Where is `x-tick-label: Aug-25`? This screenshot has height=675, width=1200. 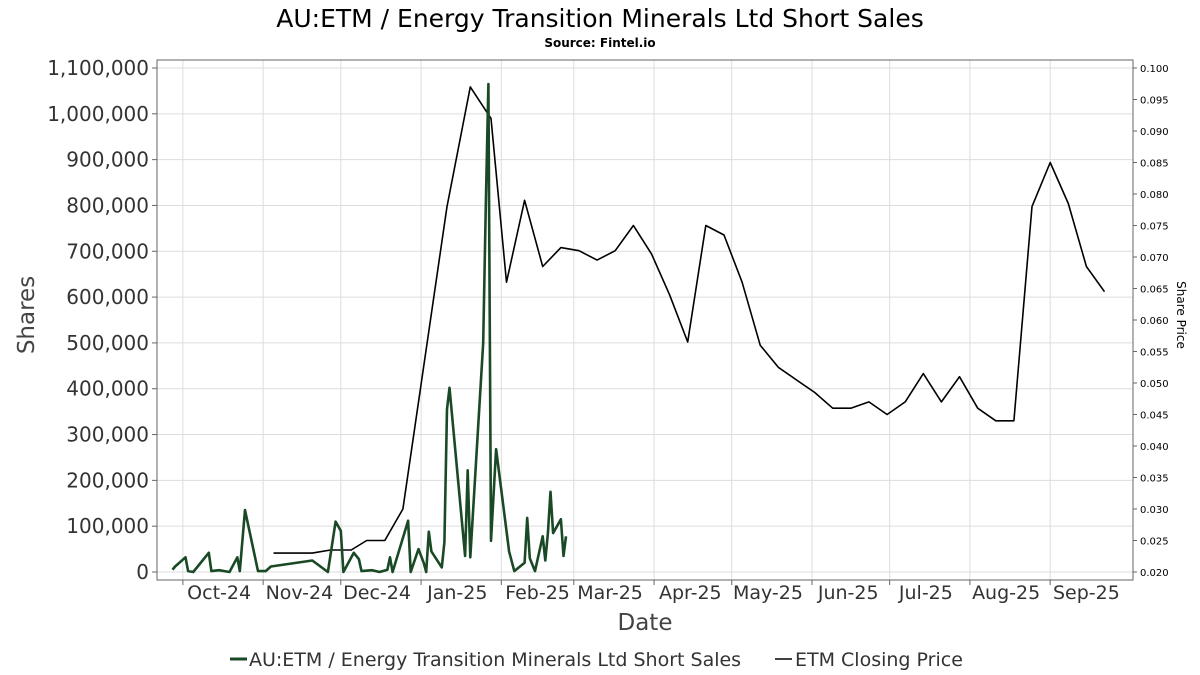
x-tick-label: Aug-25 is located at coordinates (1006, 593).